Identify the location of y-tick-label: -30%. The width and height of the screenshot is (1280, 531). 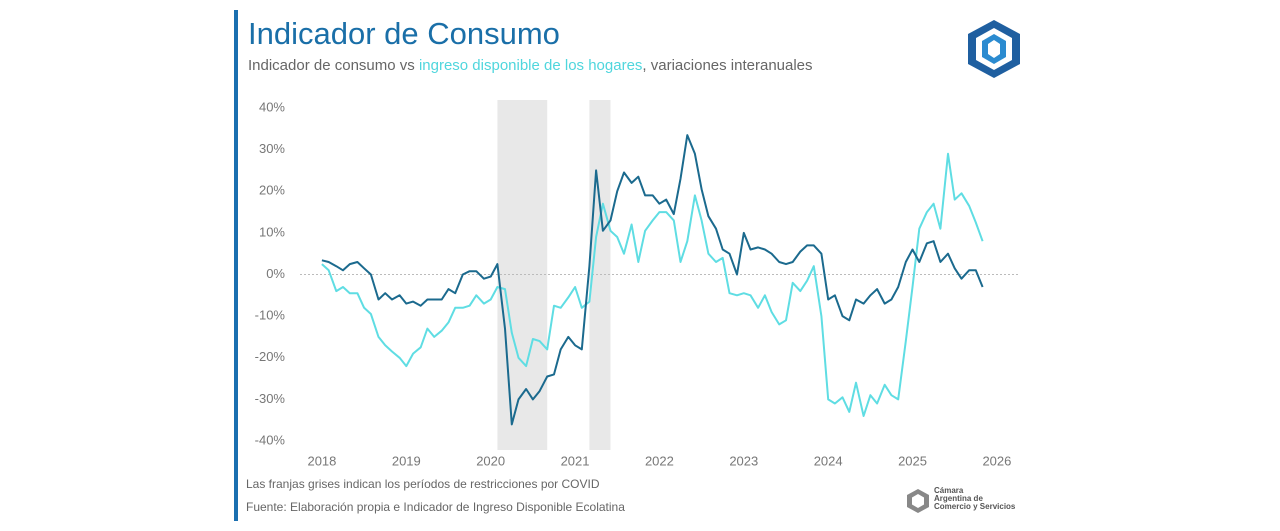
(270, 398).